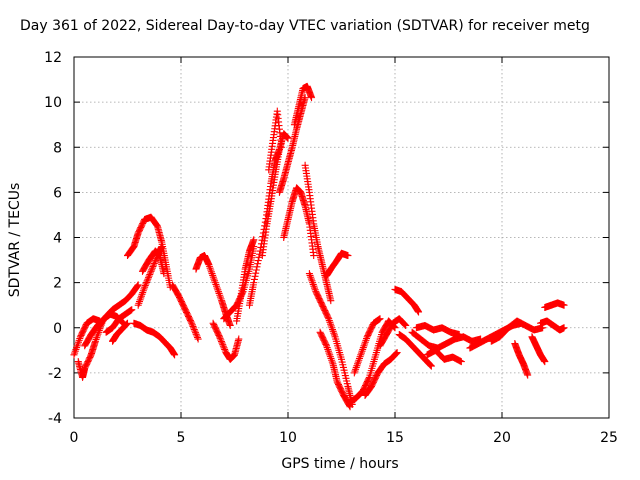  I want to click on y-tick-label: 0, so click(57, 329).